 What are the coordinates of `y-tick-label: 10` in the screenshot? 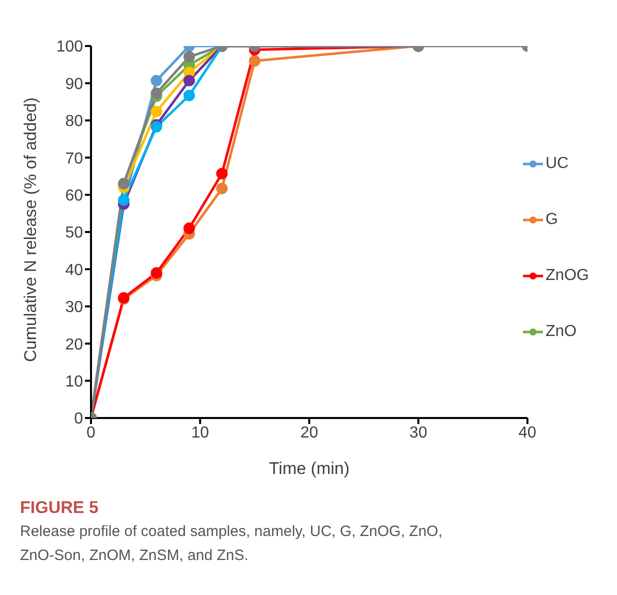 It's located at (74, 381).